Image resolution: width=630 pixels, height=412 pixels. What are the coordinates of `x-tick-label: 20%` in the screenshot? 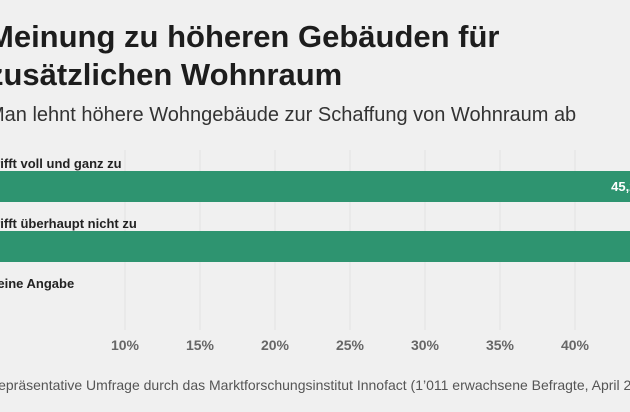 It's located at (275, 345).